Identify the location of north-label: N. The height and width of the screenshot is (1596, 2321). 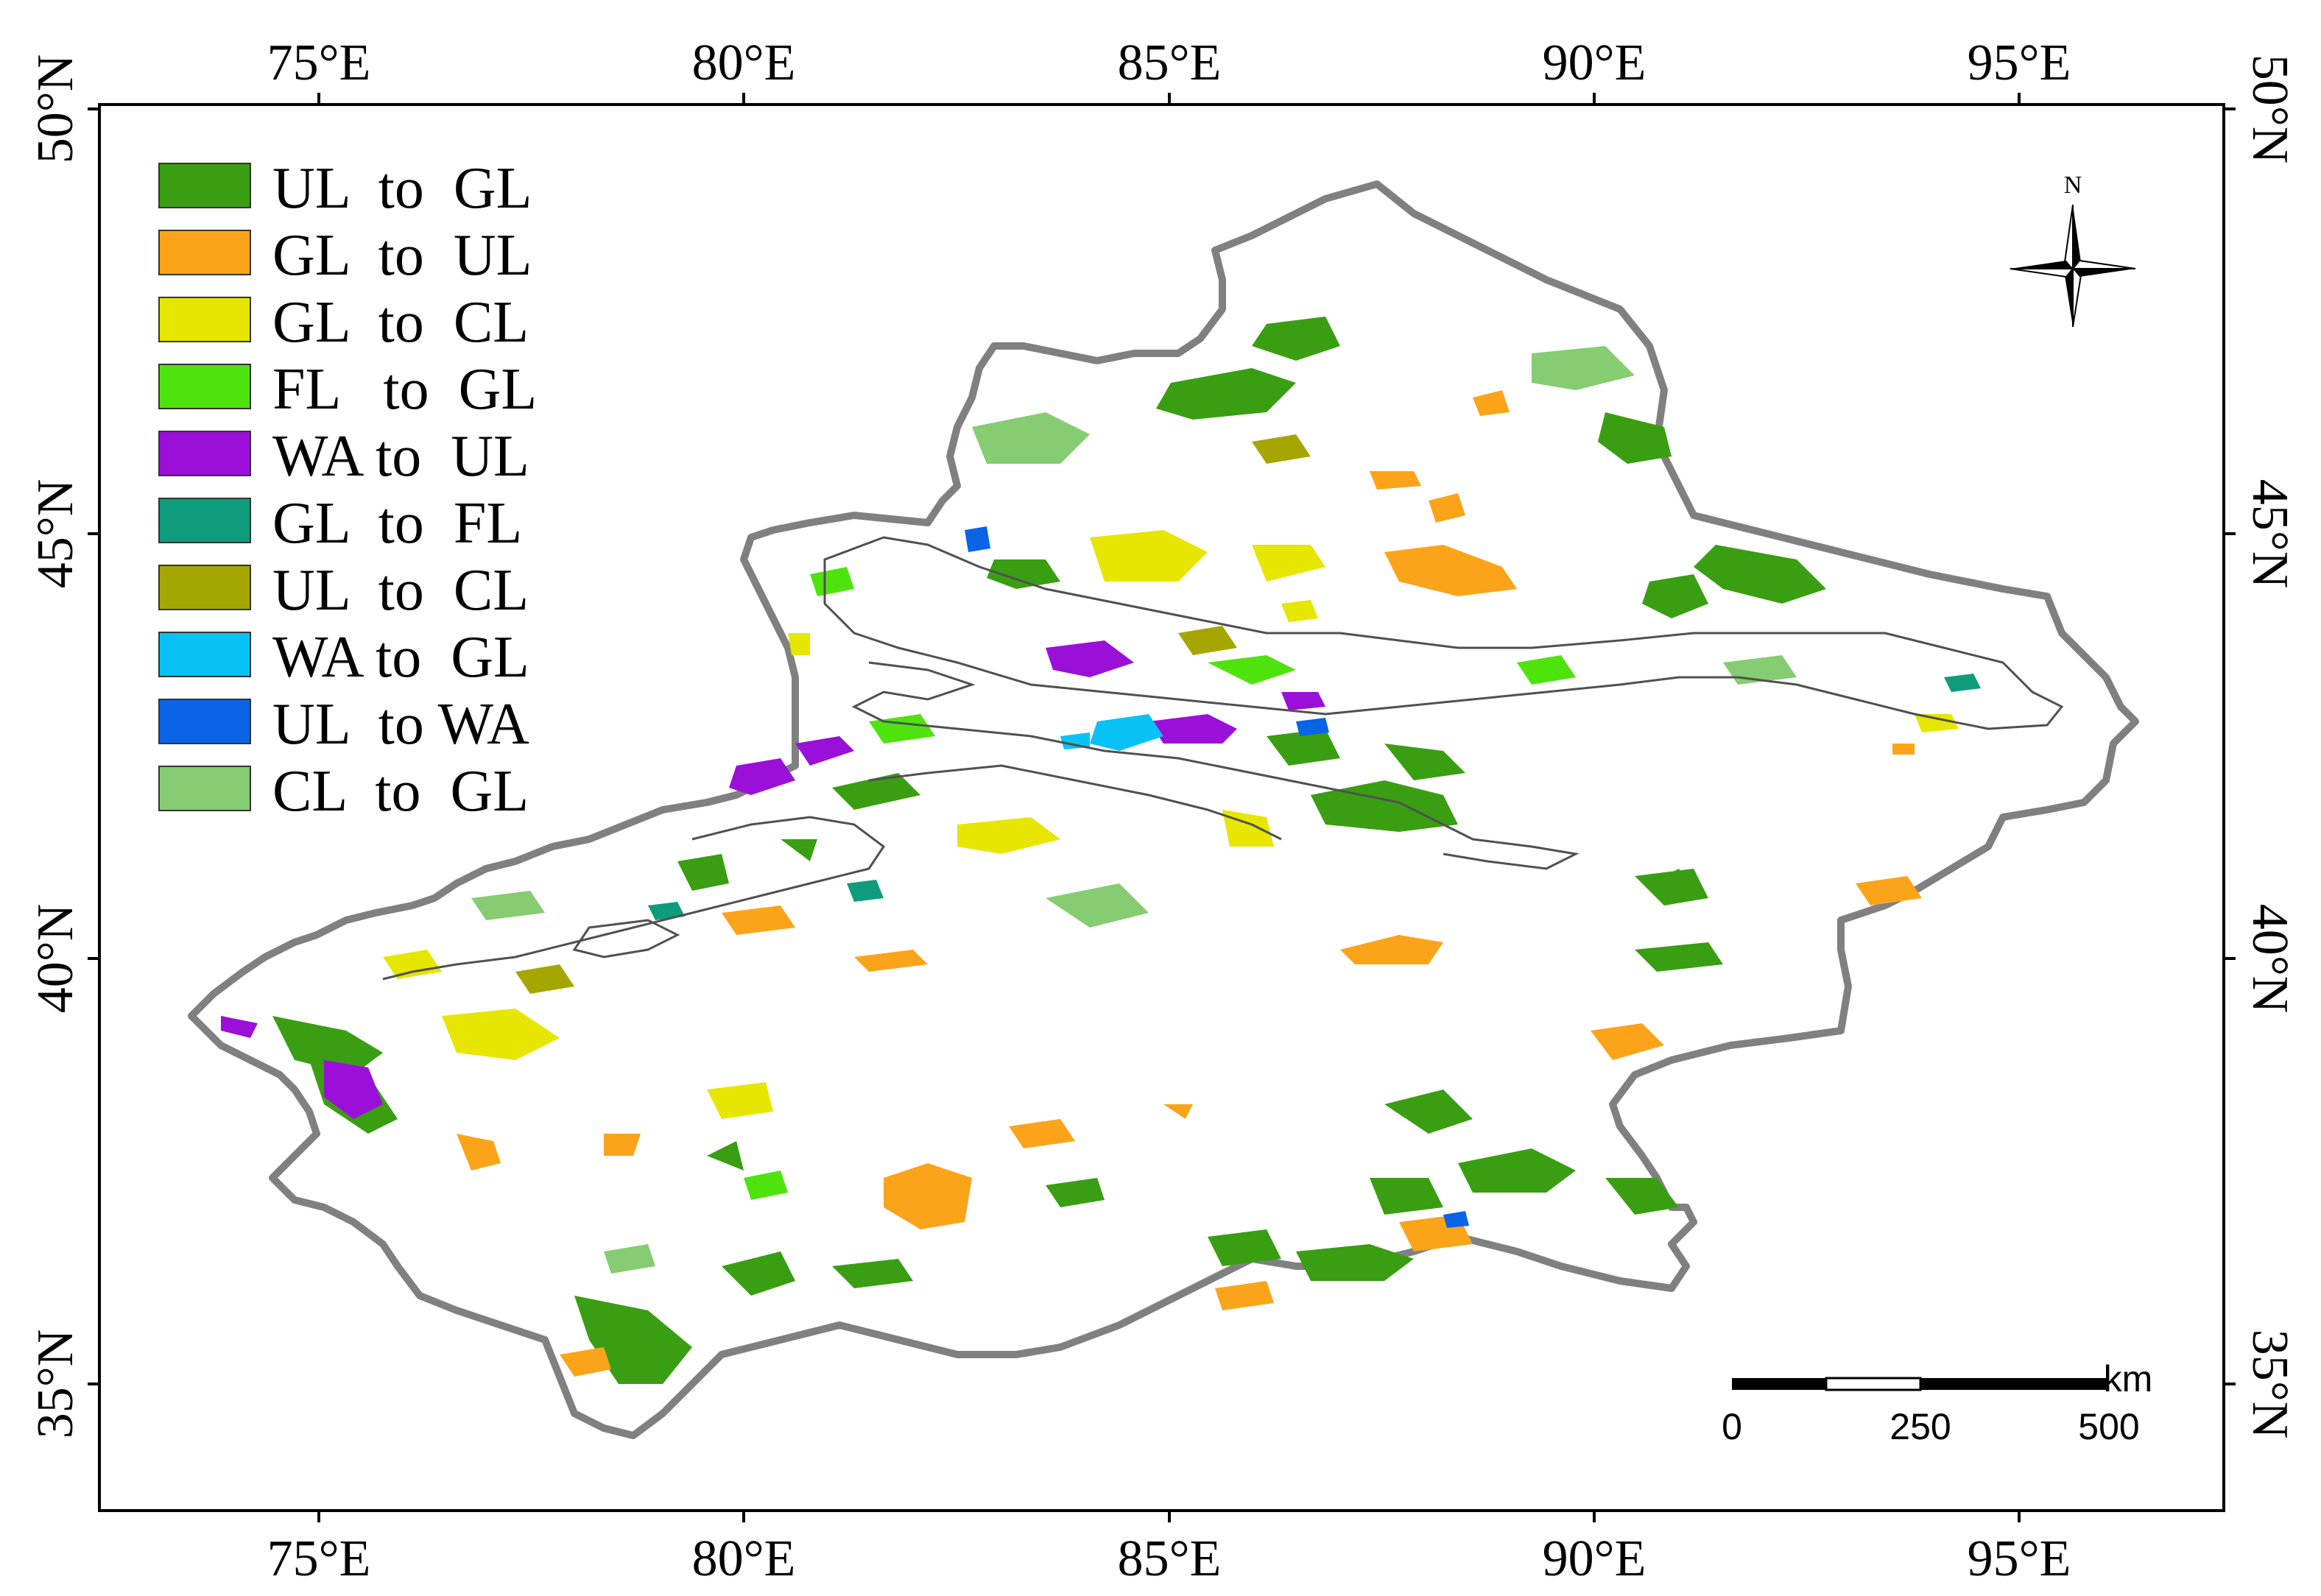
(2073, 185).